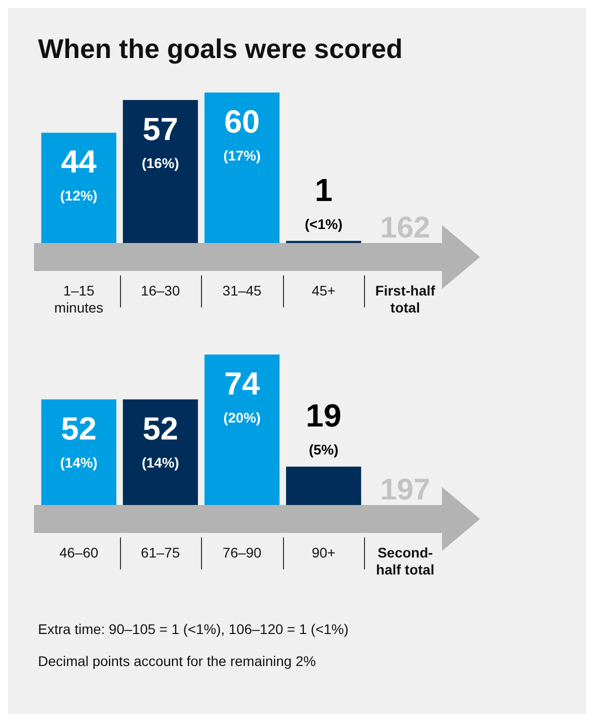 Image resolution: width=594 pixels, height=722 pixels. I want to click on data-label: 60 (17%), so click(242, 134).